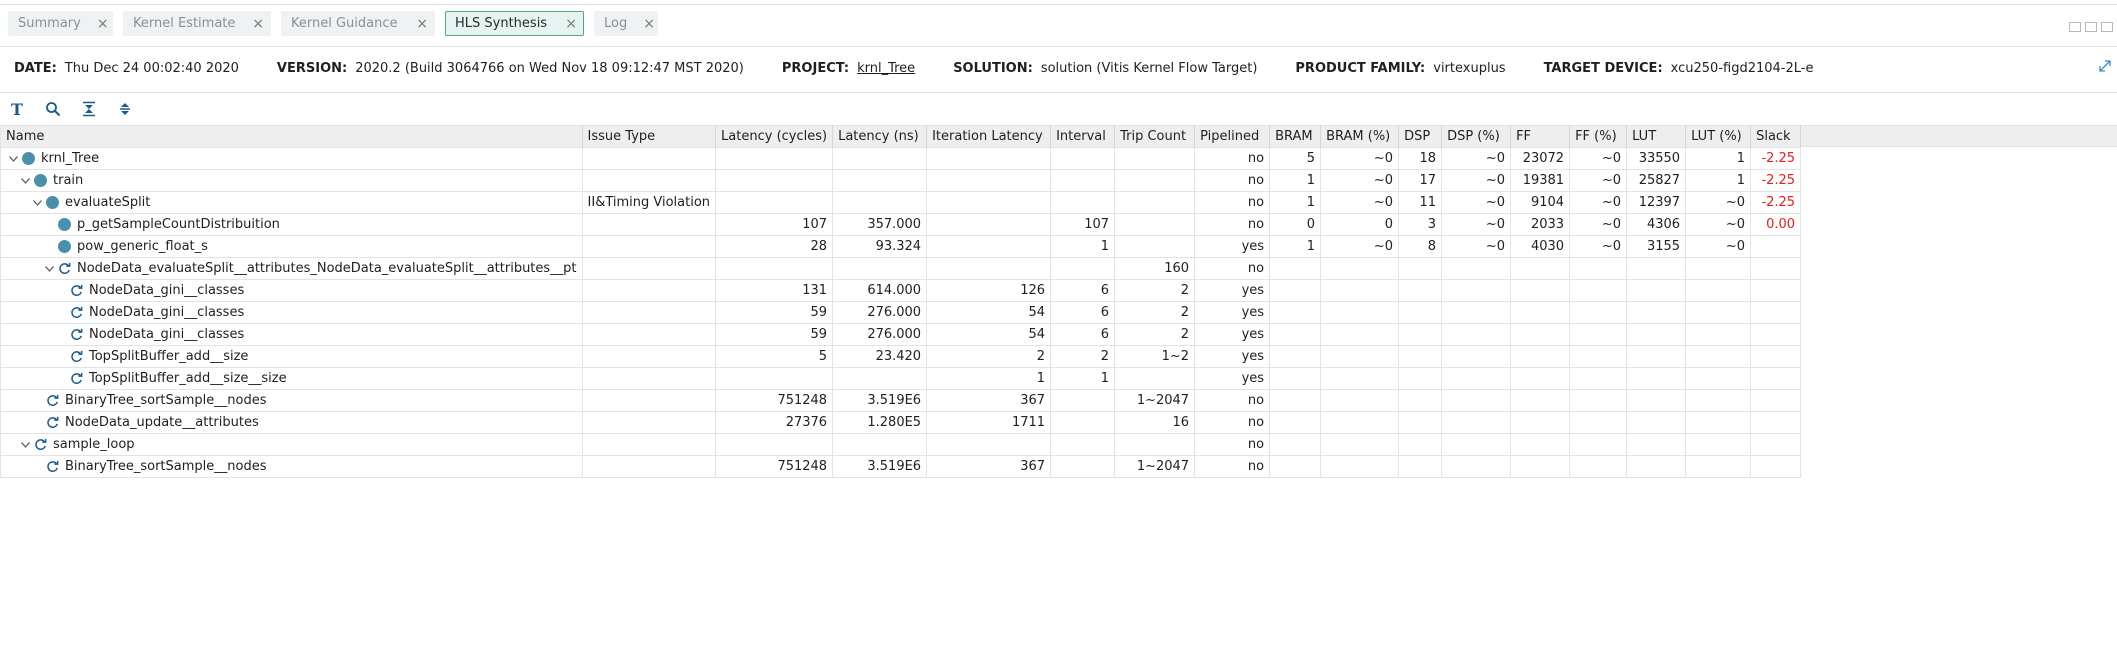 This screenshot has height=667, width=2117. I want to click on cell-name: sample_loop, so click(291, 444).